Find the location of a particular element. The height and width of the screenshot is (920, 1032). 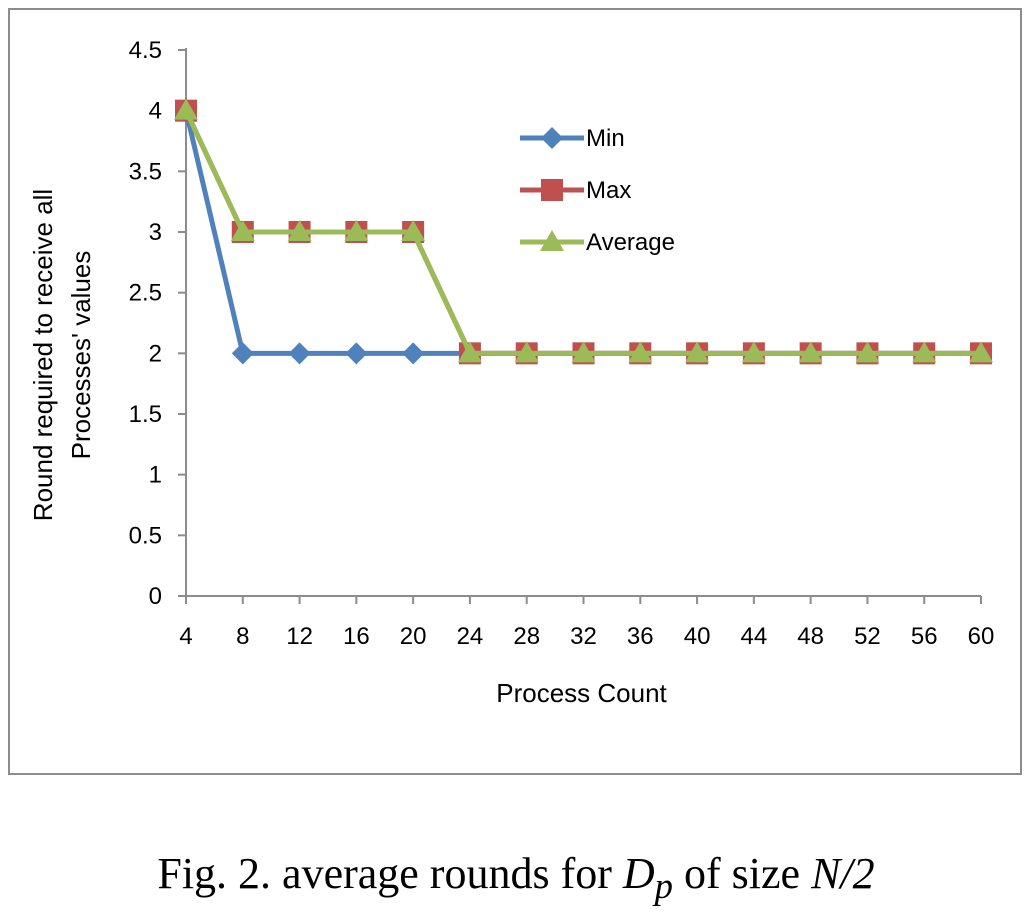

legend-label-max: Max is located at coordinates (608, 190).